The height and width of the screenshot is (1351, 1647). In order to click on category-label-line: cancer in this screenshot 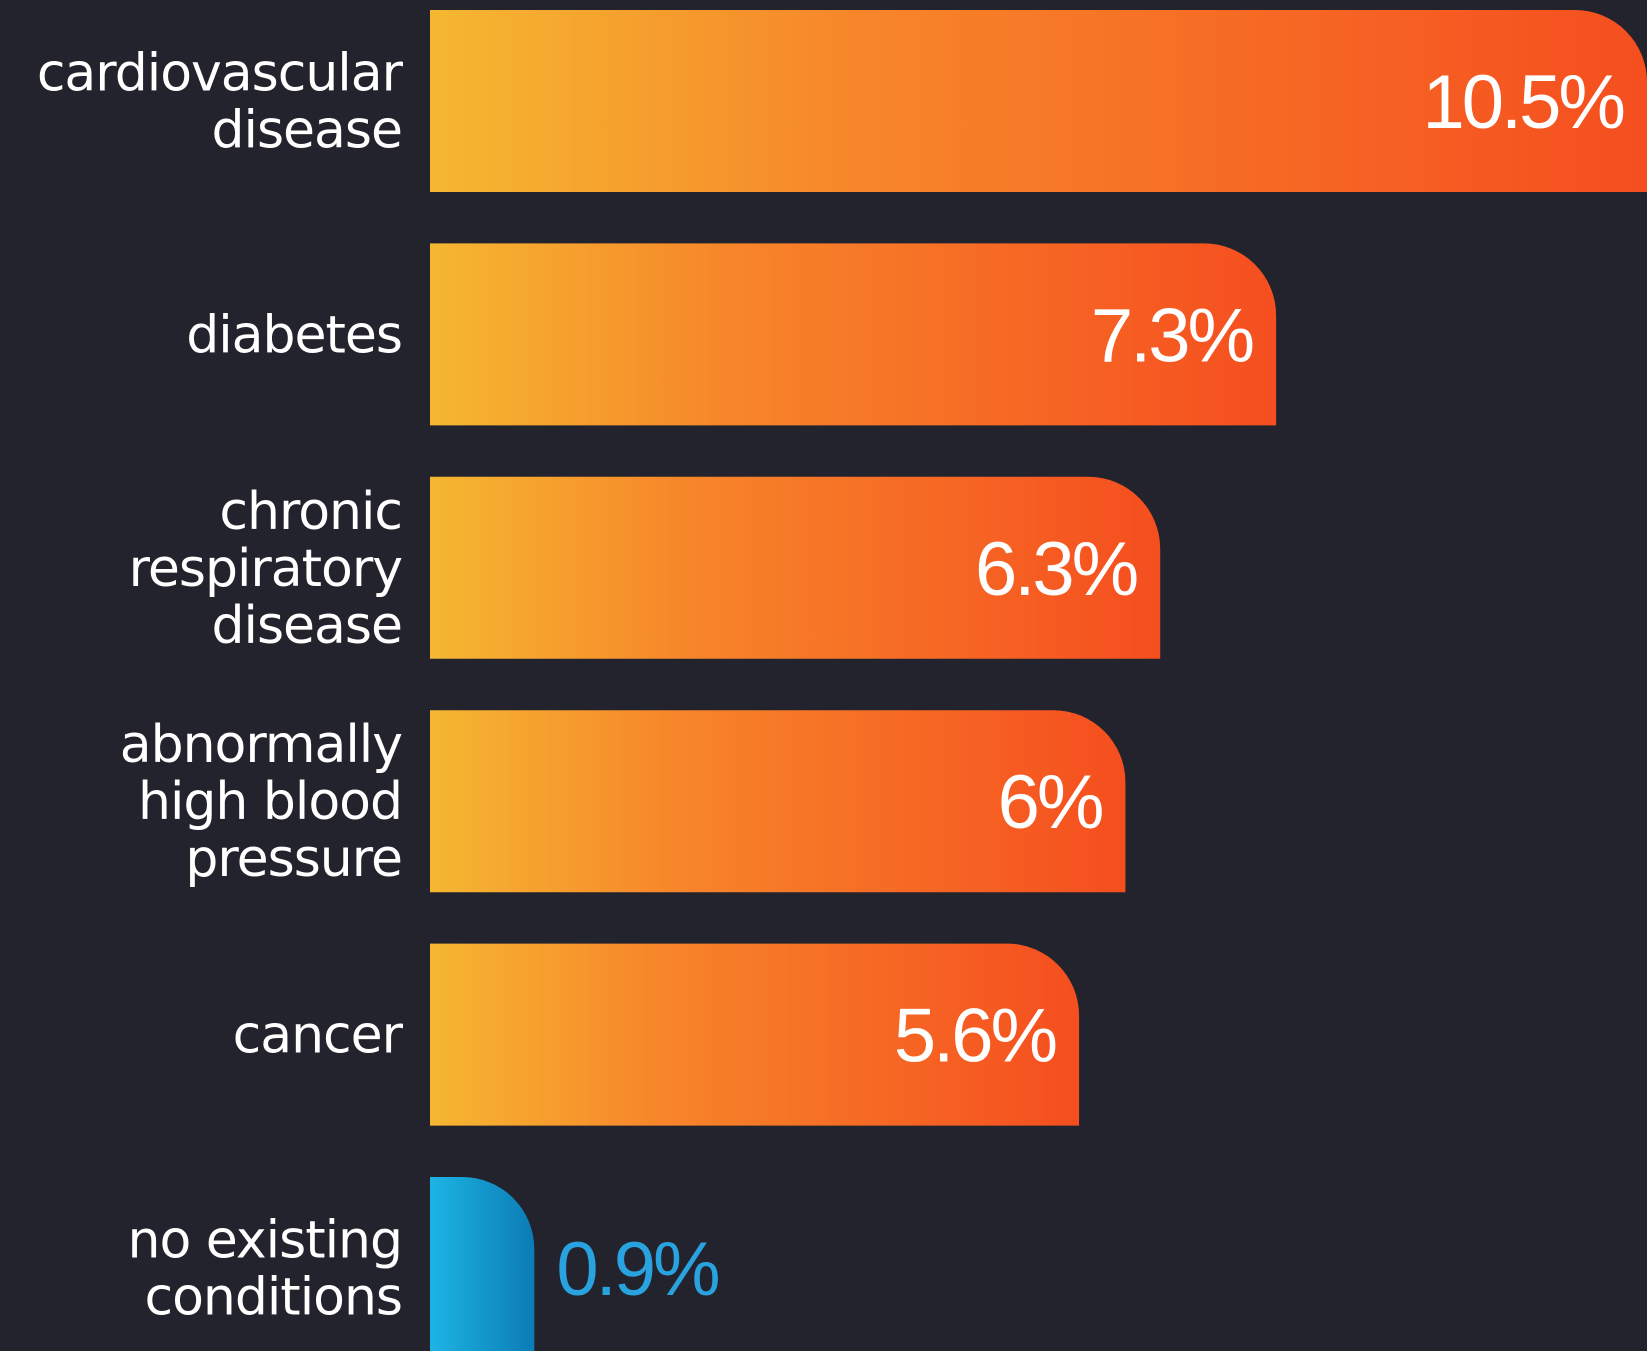, I will do `click(318, 1036)`.